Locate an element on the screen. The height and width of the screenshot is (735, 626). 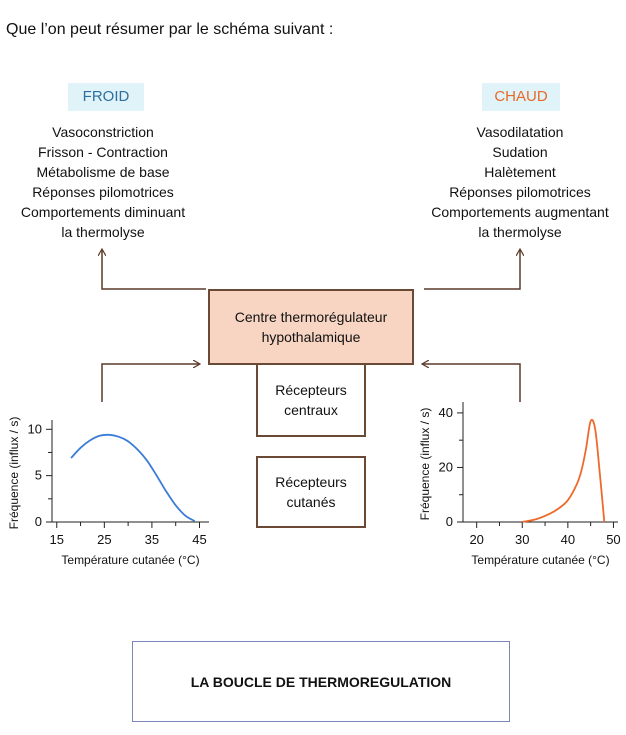
hot-response-item: Vasodilatation is located at coordinates (520, 132).